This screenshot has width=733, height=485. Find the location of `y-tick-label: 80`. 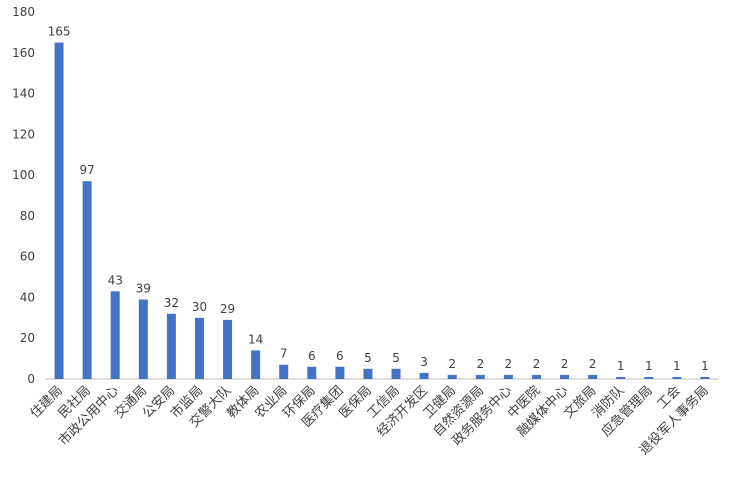

y-tick-label: 80 is located at coordinates (27, 216).